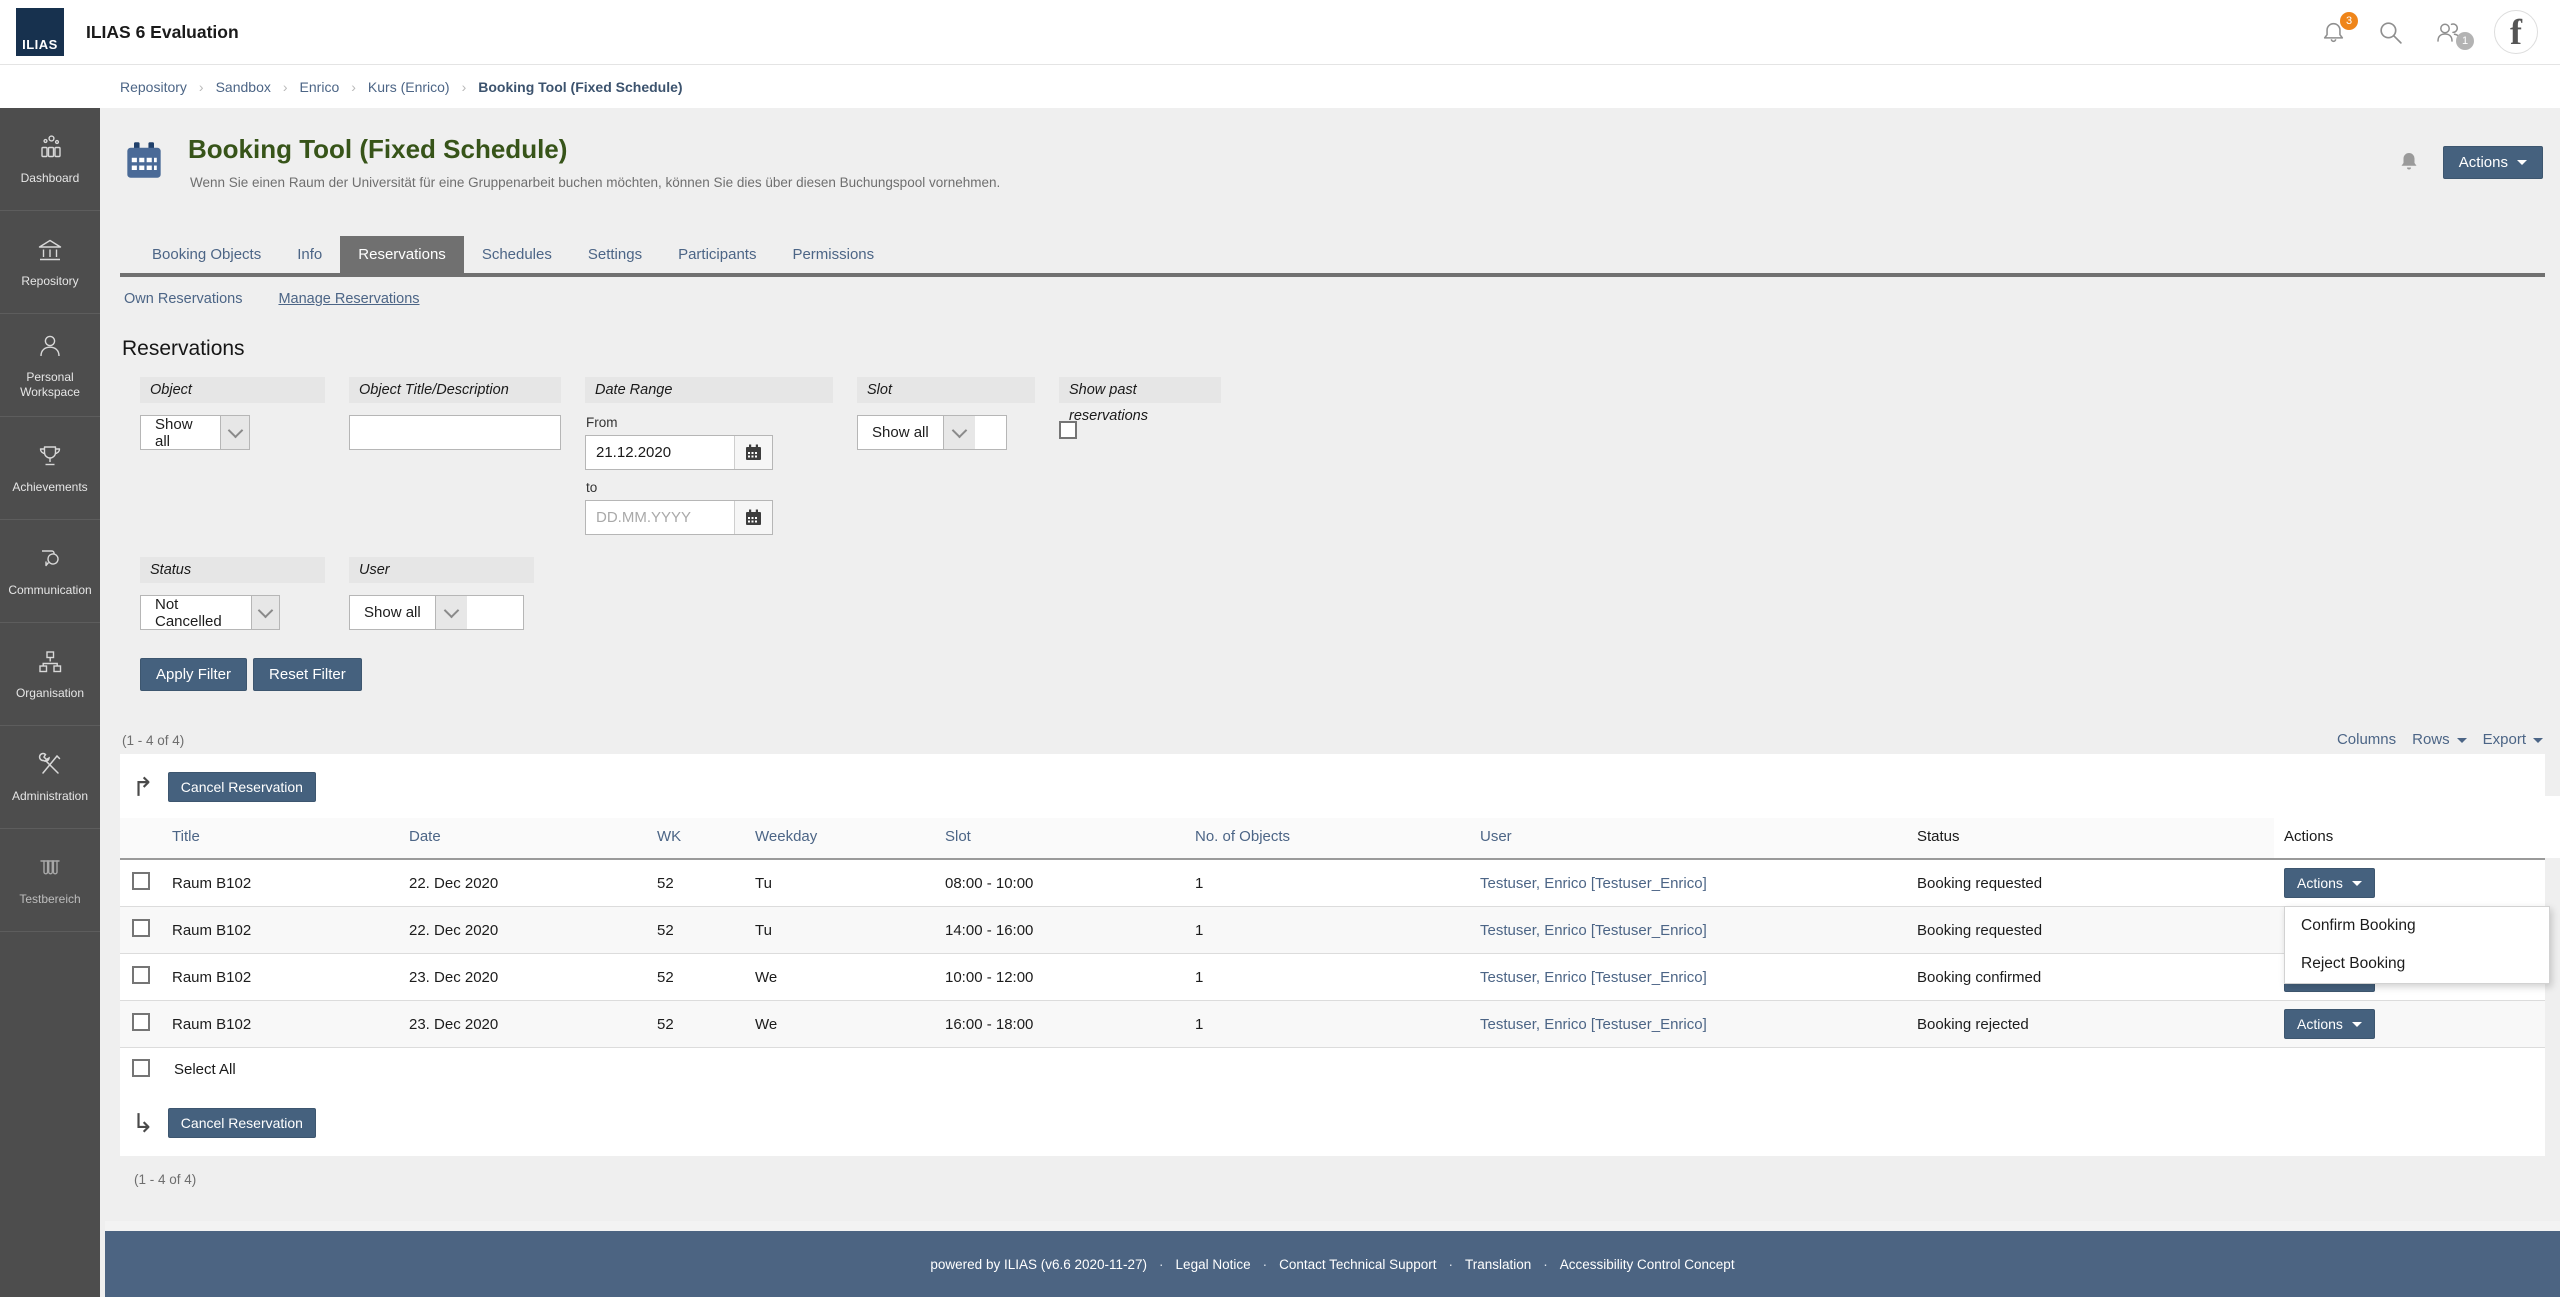 Image resolution: width=2560 pixels, height=1297 pixels. Describe the element at coordinates (1039, 1264) in the screenshot. I see `footer-powered-by: powered by ILIAS (v6.6 2020-11-27)` at that location.